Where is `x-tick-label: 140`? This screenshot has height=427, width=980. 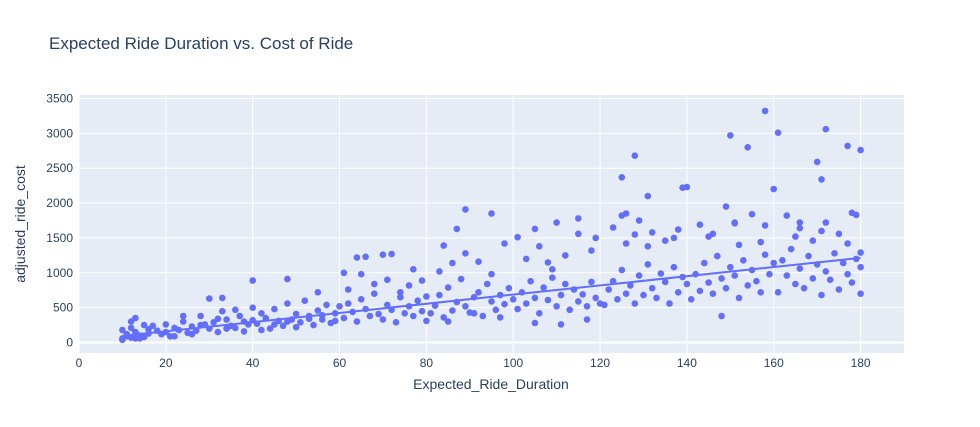 x-tick-label: 140 is located at coordinates (687, 363).